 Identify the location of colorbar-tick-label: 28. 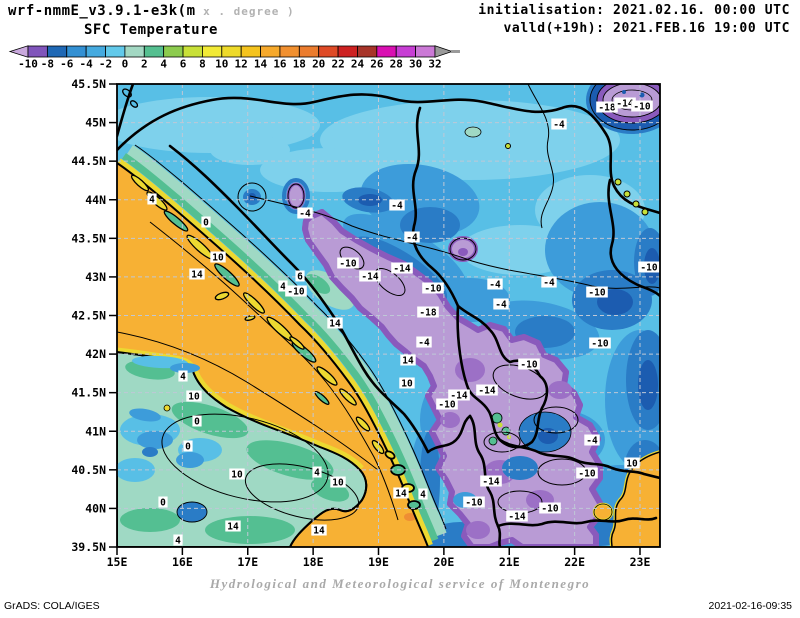
(396, 64).